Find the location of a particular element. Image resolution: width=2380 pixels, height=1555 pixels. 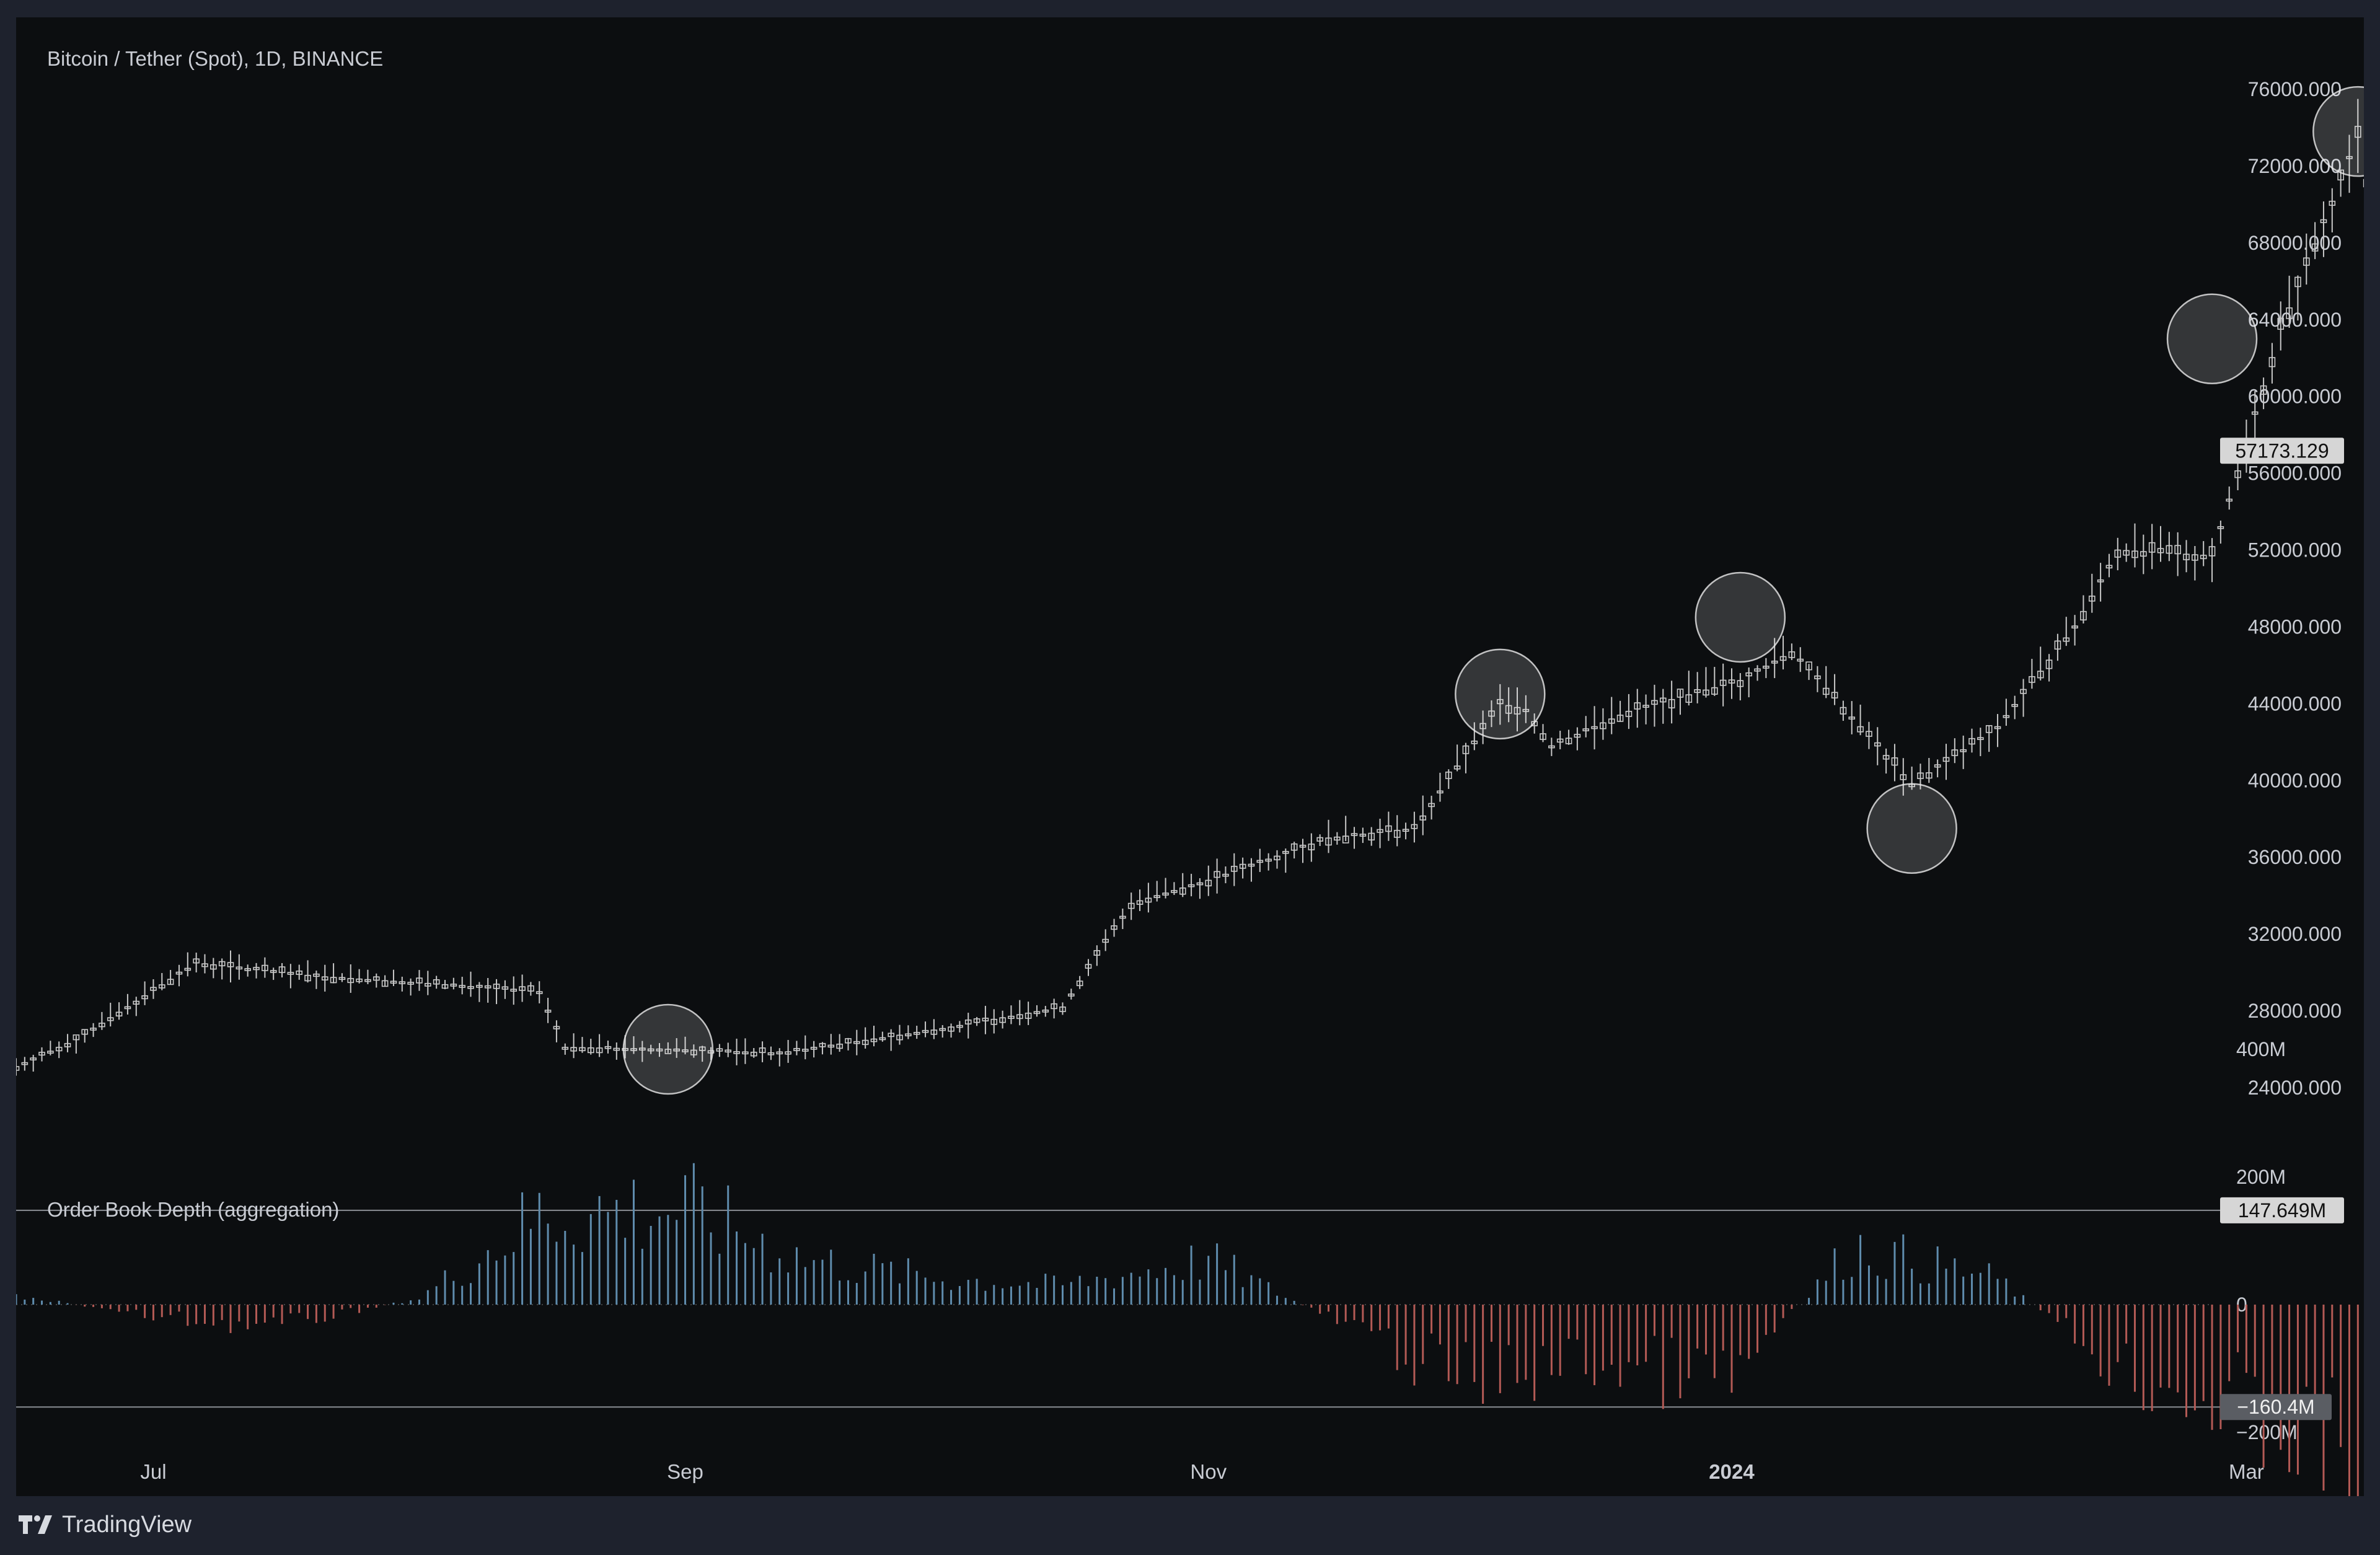

chart-title: Bitcoin / Tether (Spot), 1D, BINANCE is located at coordinates (215, 58).